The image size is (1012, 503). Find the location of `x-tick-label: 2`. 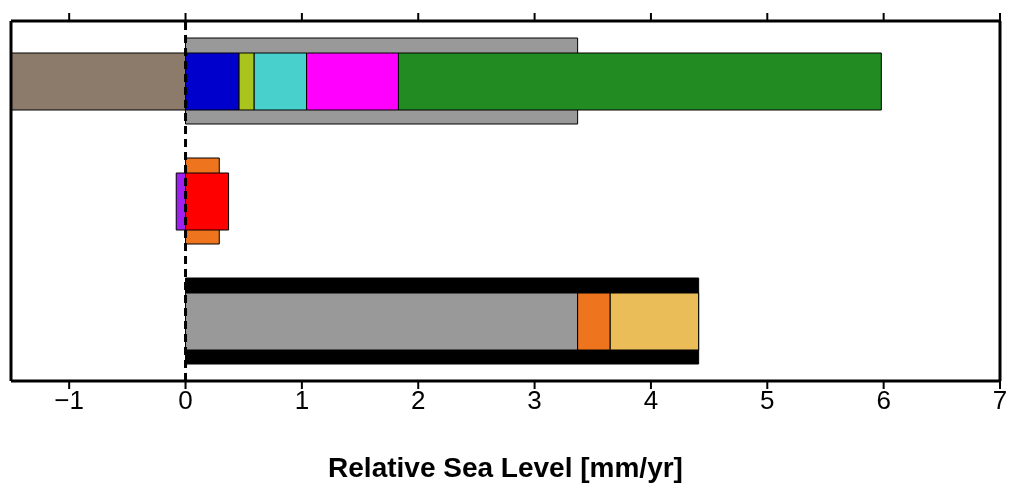

x-tick-label: 2 is located at coordinates (418, 400).